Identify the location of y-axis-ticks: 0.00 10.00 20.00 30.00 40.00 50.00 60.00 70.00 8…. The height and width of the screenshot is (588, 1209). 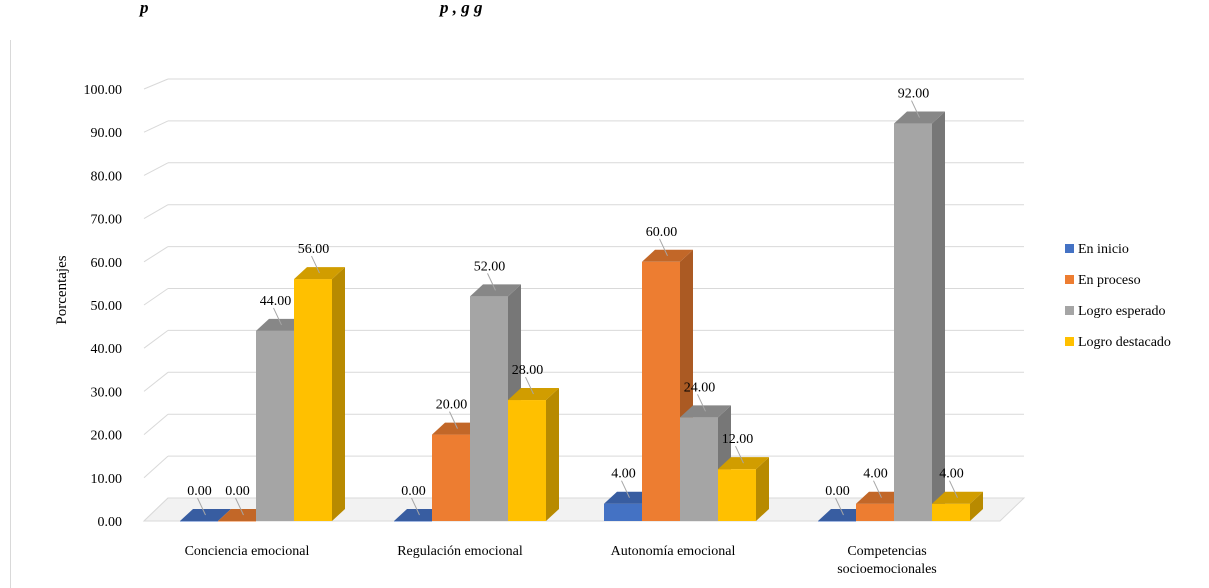
(103, 306).